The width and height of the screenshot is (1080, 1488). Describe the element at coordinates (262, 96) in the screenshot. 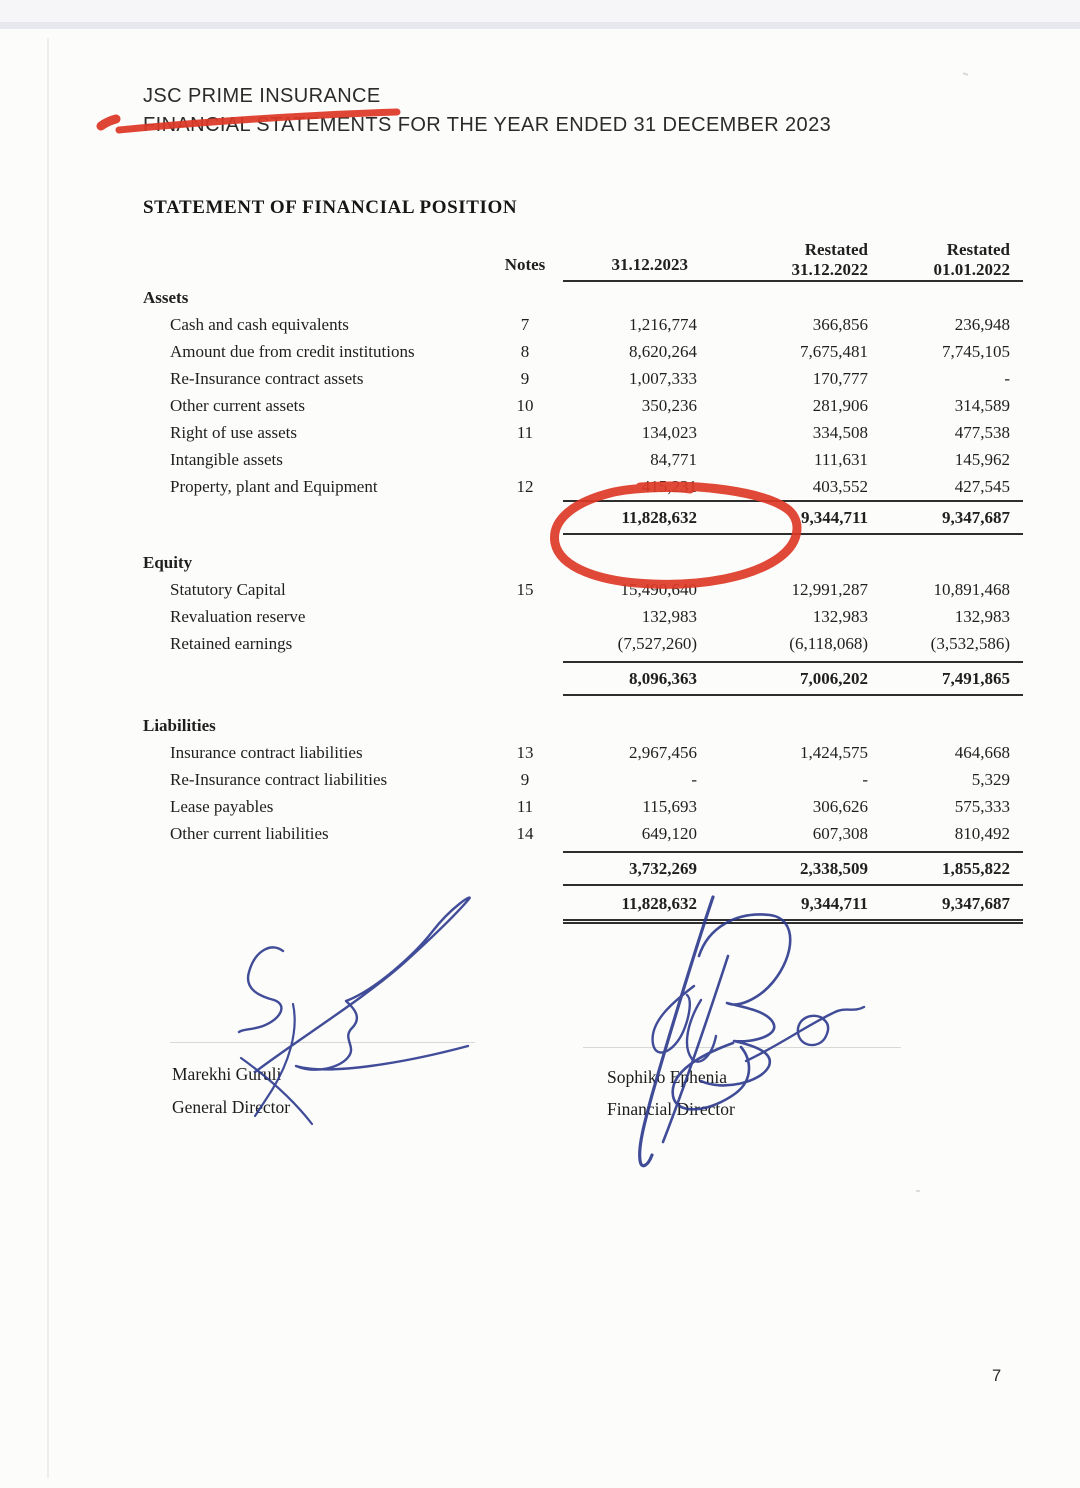

I see `company-name: JSC PRIME INSURANCE` at that location.